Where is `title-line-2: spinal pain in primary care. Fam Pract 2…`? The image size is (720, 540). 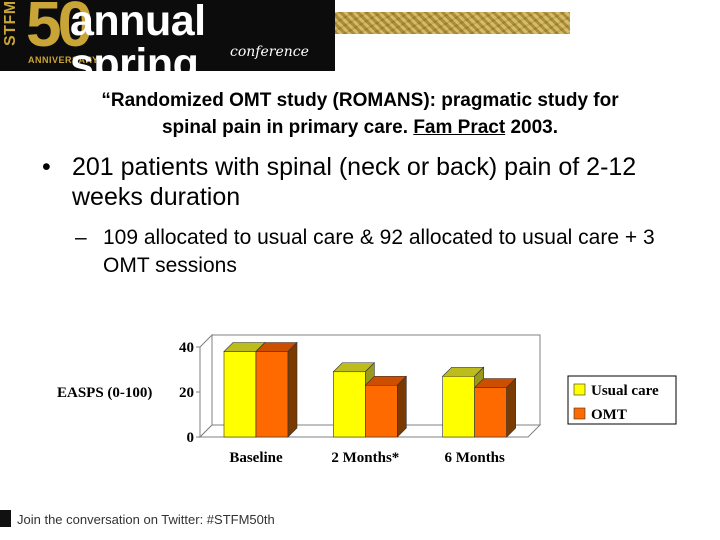
title-line-2: spinal pain in primary care. Fam Pract 2… is located at coordinates (360, 127).